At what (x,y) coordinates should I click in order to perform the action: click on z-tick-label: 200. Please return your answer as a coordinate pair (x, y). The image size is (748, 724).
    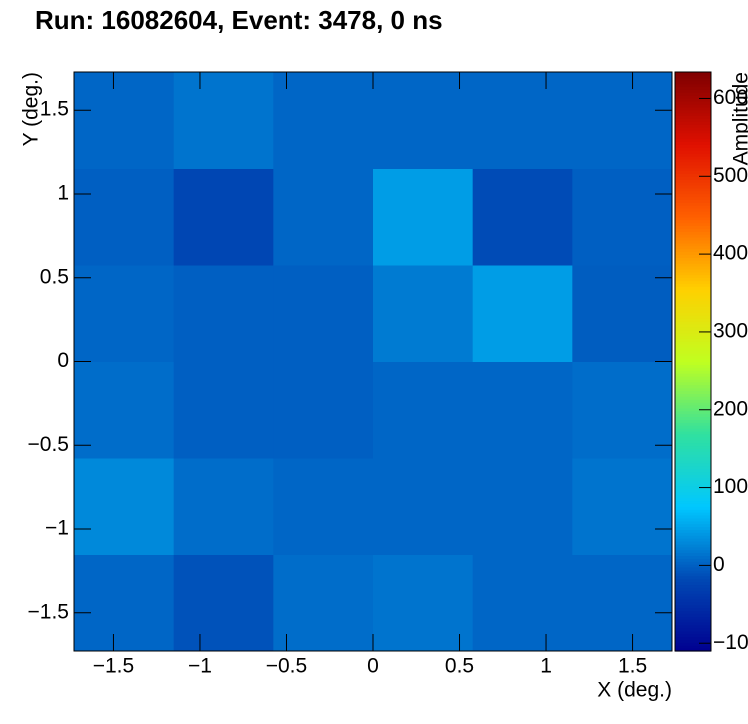
    Looking at the image, I should click on (730, 408).